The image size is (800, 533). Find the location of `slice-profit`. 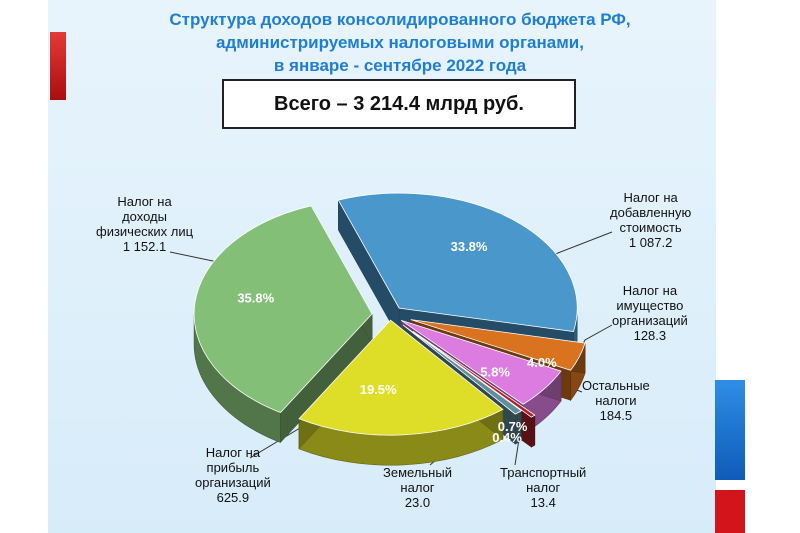

slice-profit is located at coordinates (401, 377).